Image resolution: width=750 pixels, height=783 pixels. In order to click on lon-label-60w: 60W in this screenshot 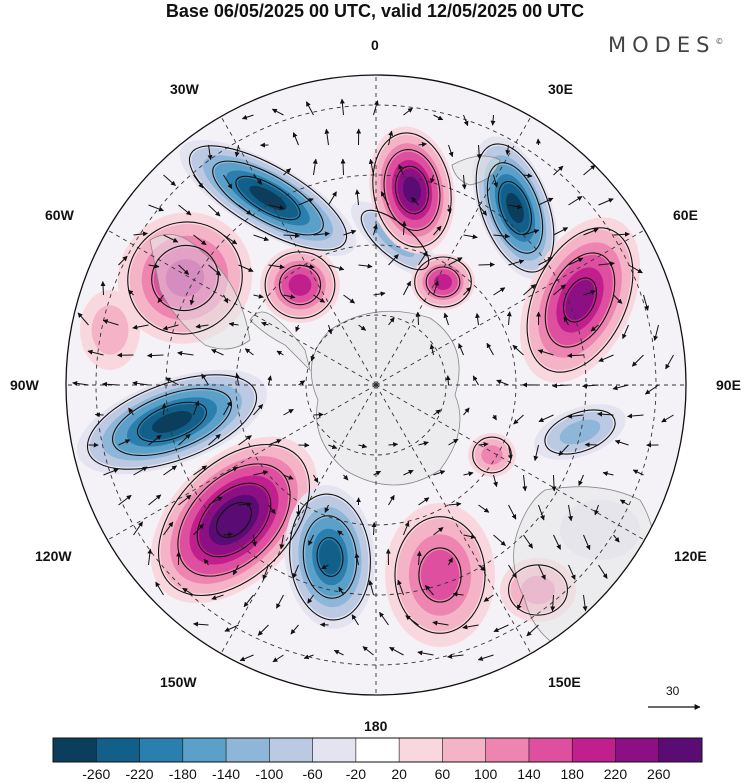, I will do `click(59, 215)`.